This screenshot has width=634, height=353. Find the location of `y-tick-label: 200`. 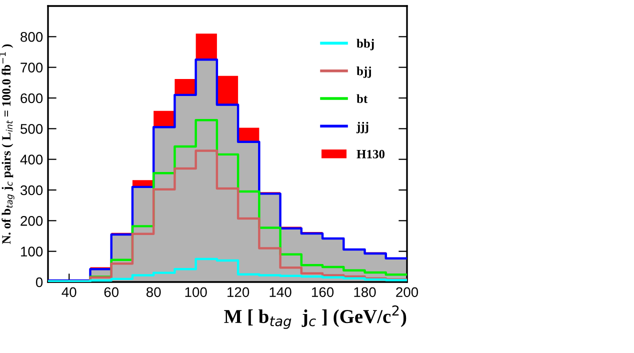

y-tick-label: 200 is located at coordinates (31, 221).